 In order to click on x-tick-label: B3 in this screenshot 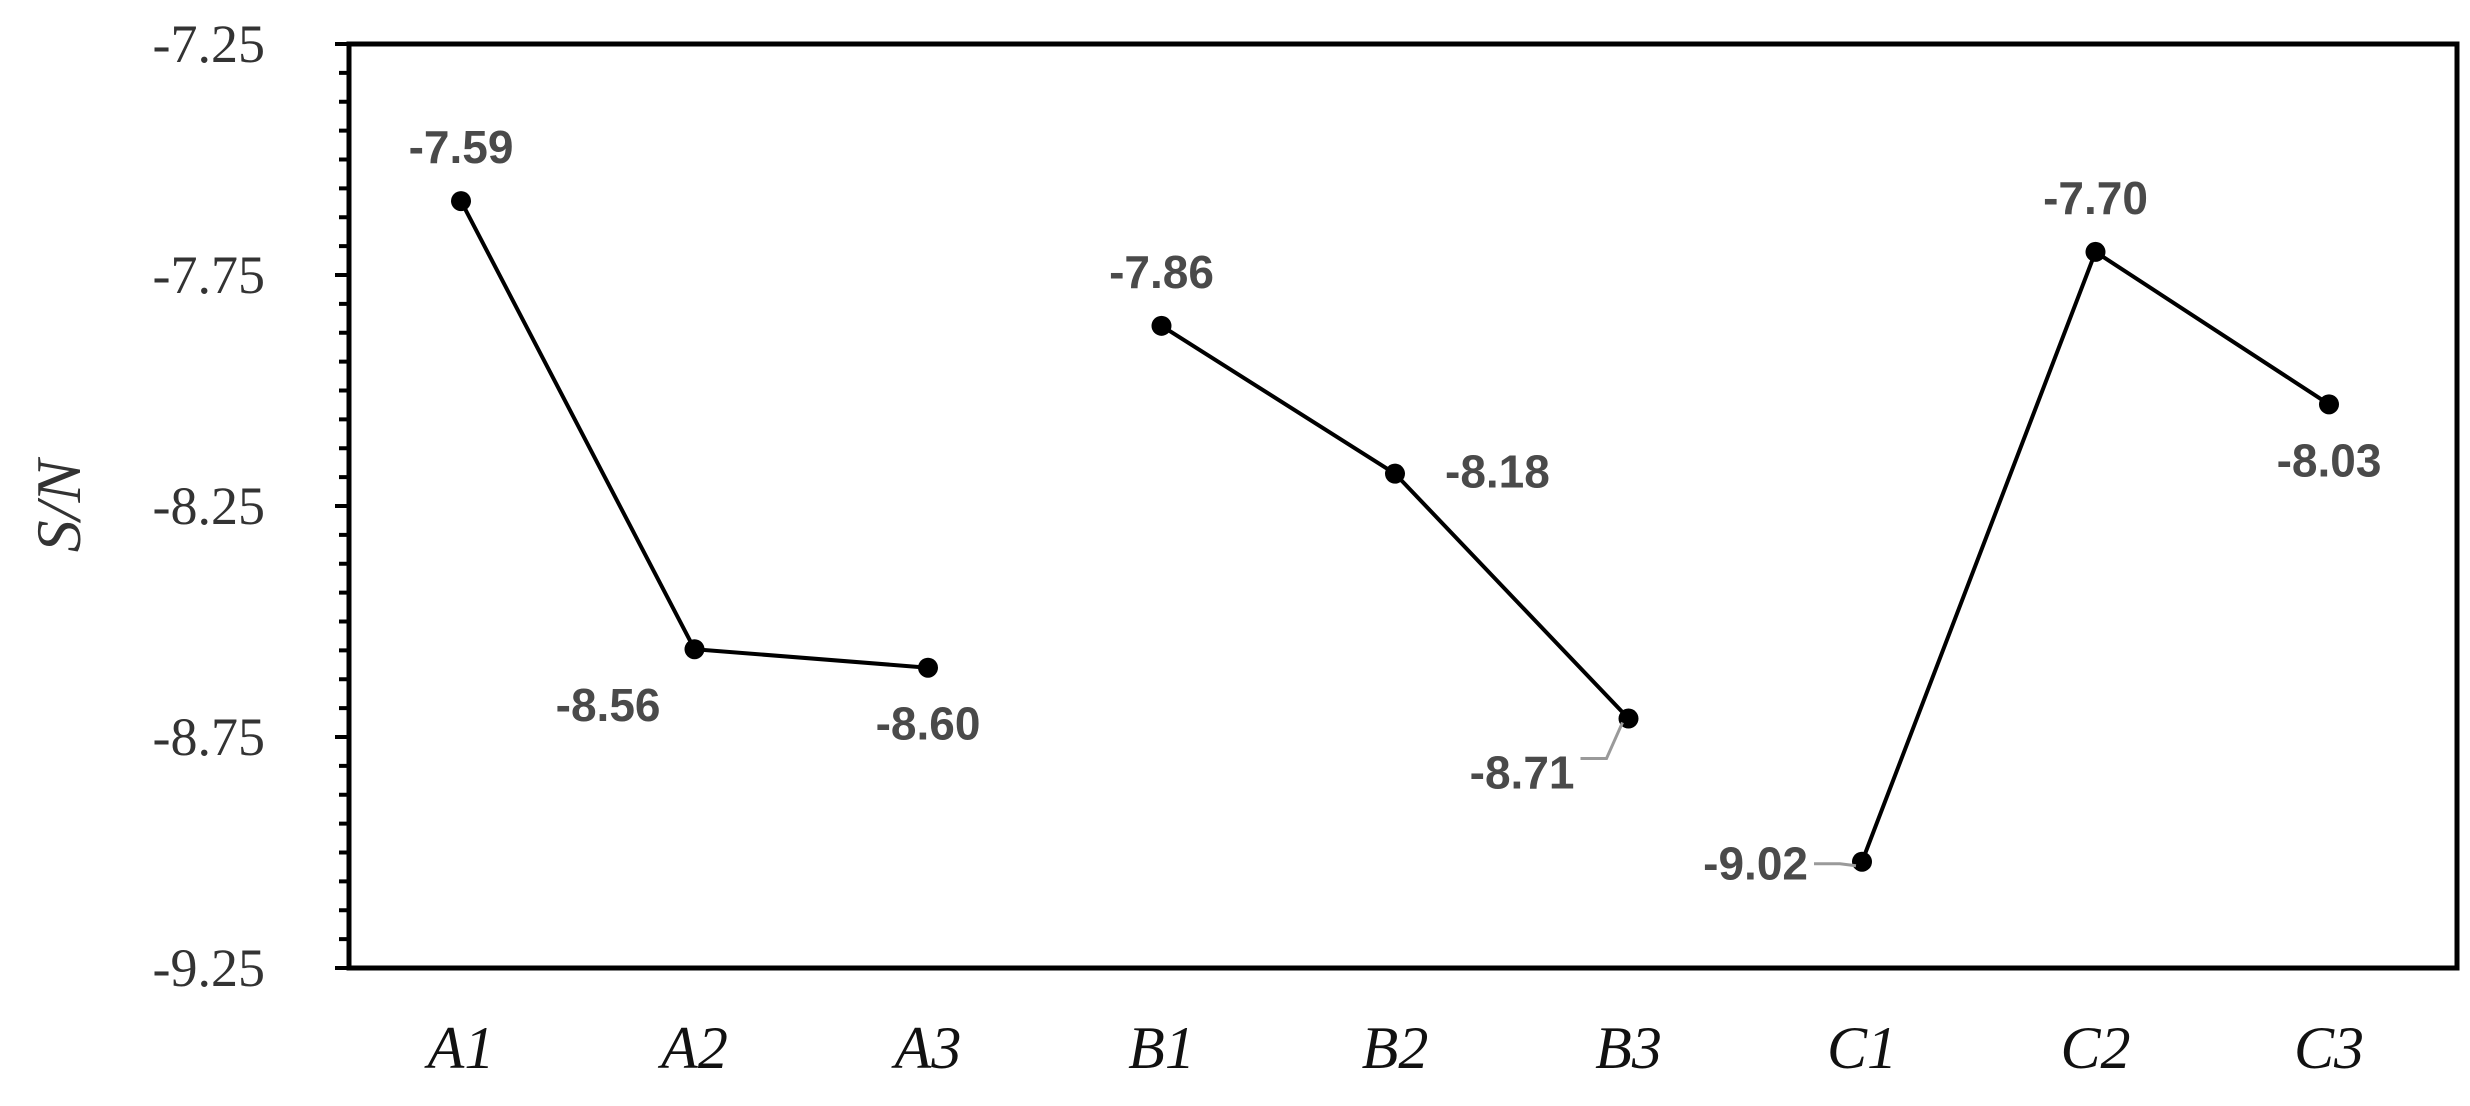, I will do `click(1628, 1048)`.